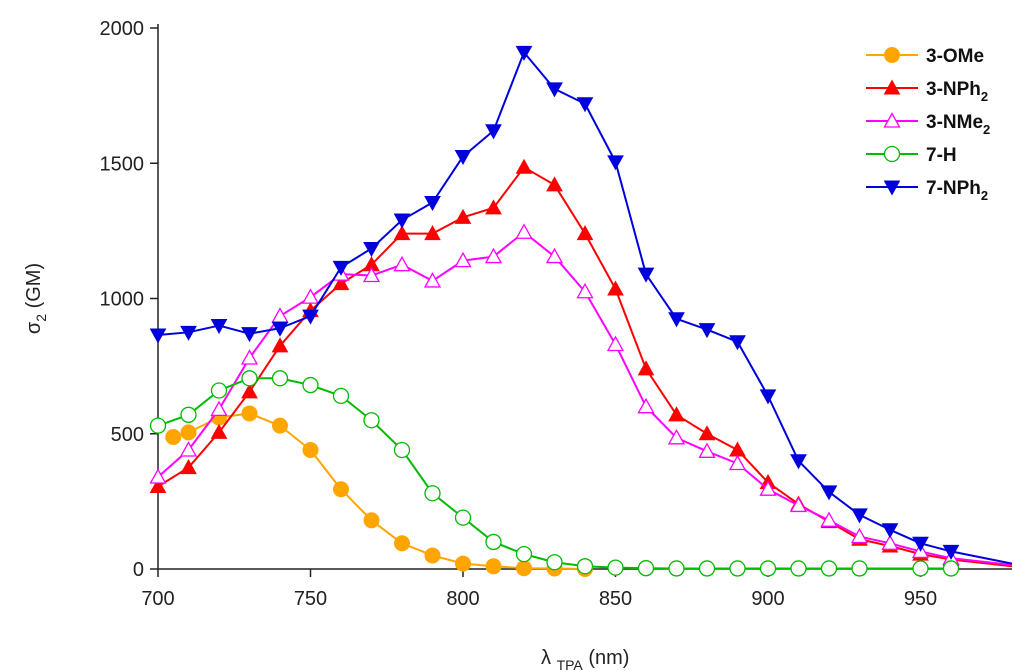  Describe the element at coordinates (767, 599) in the screenshot. I see `x-tick-label: 900` at that location.